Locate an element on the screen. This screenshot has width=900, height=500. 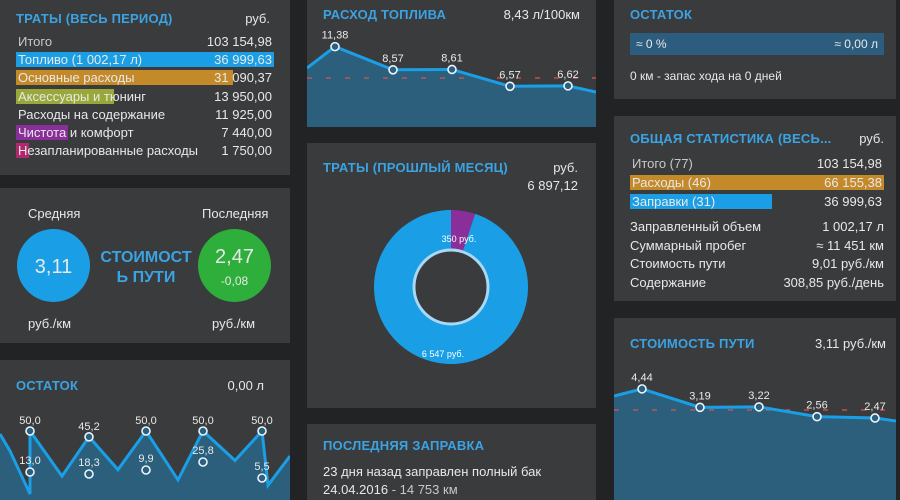
average-circle is located at coordinates (53, 265).